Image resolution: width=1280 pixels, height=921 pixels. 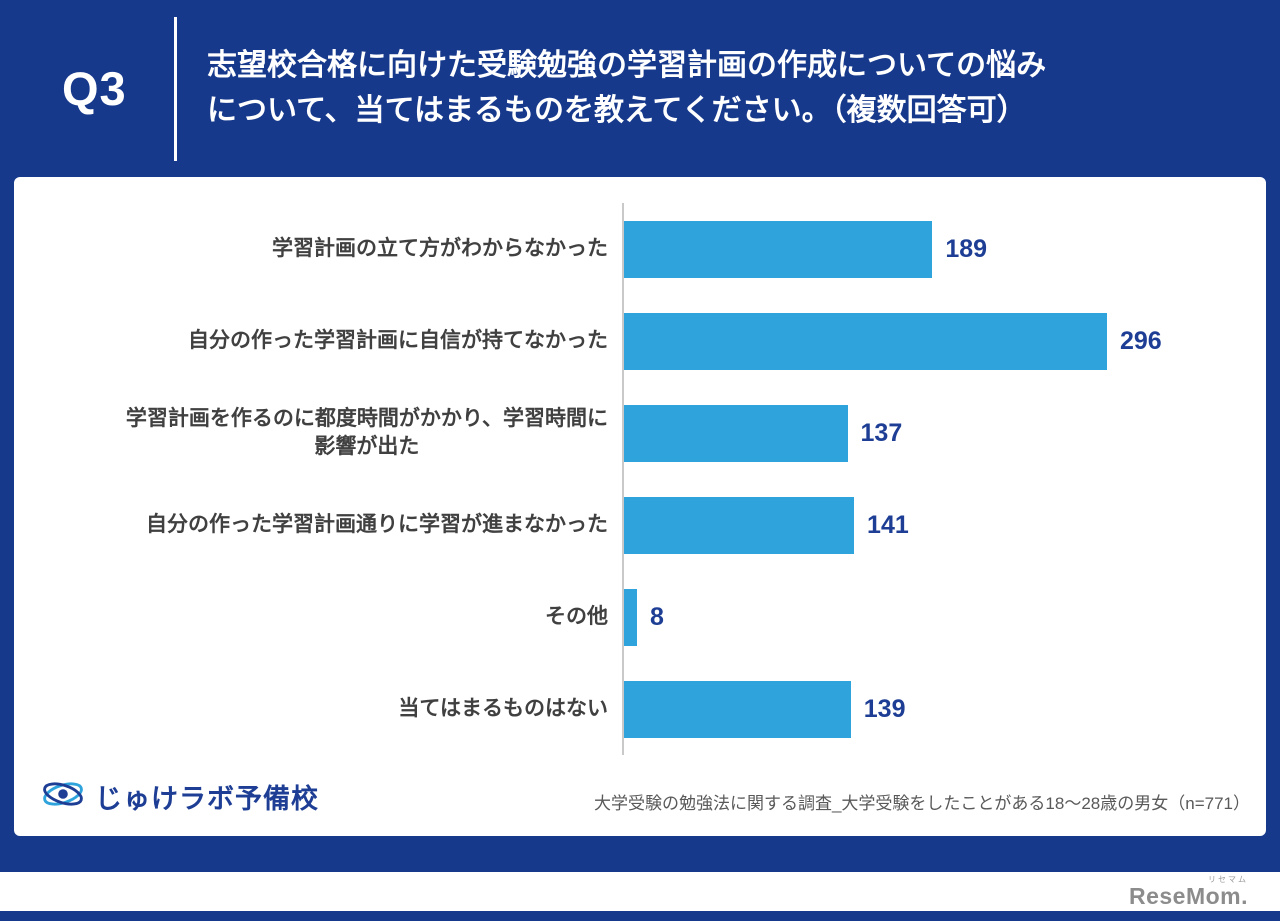 What do you see at coordinates (966, 248) in the screenshot?
I see `value-label: 189` at bounding box center [966, 248].